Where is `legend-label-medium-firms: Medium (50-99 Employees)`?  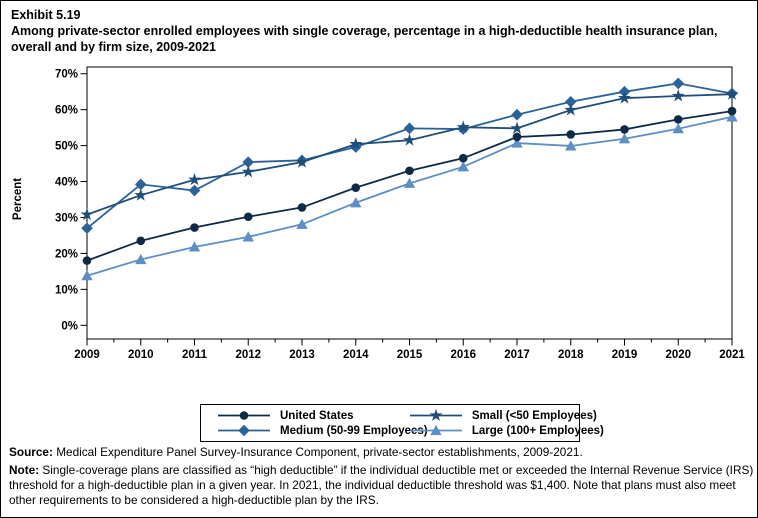 legend-label-medium-firms: Medium (50-99 Employees) is located at coordinates (354, 430).